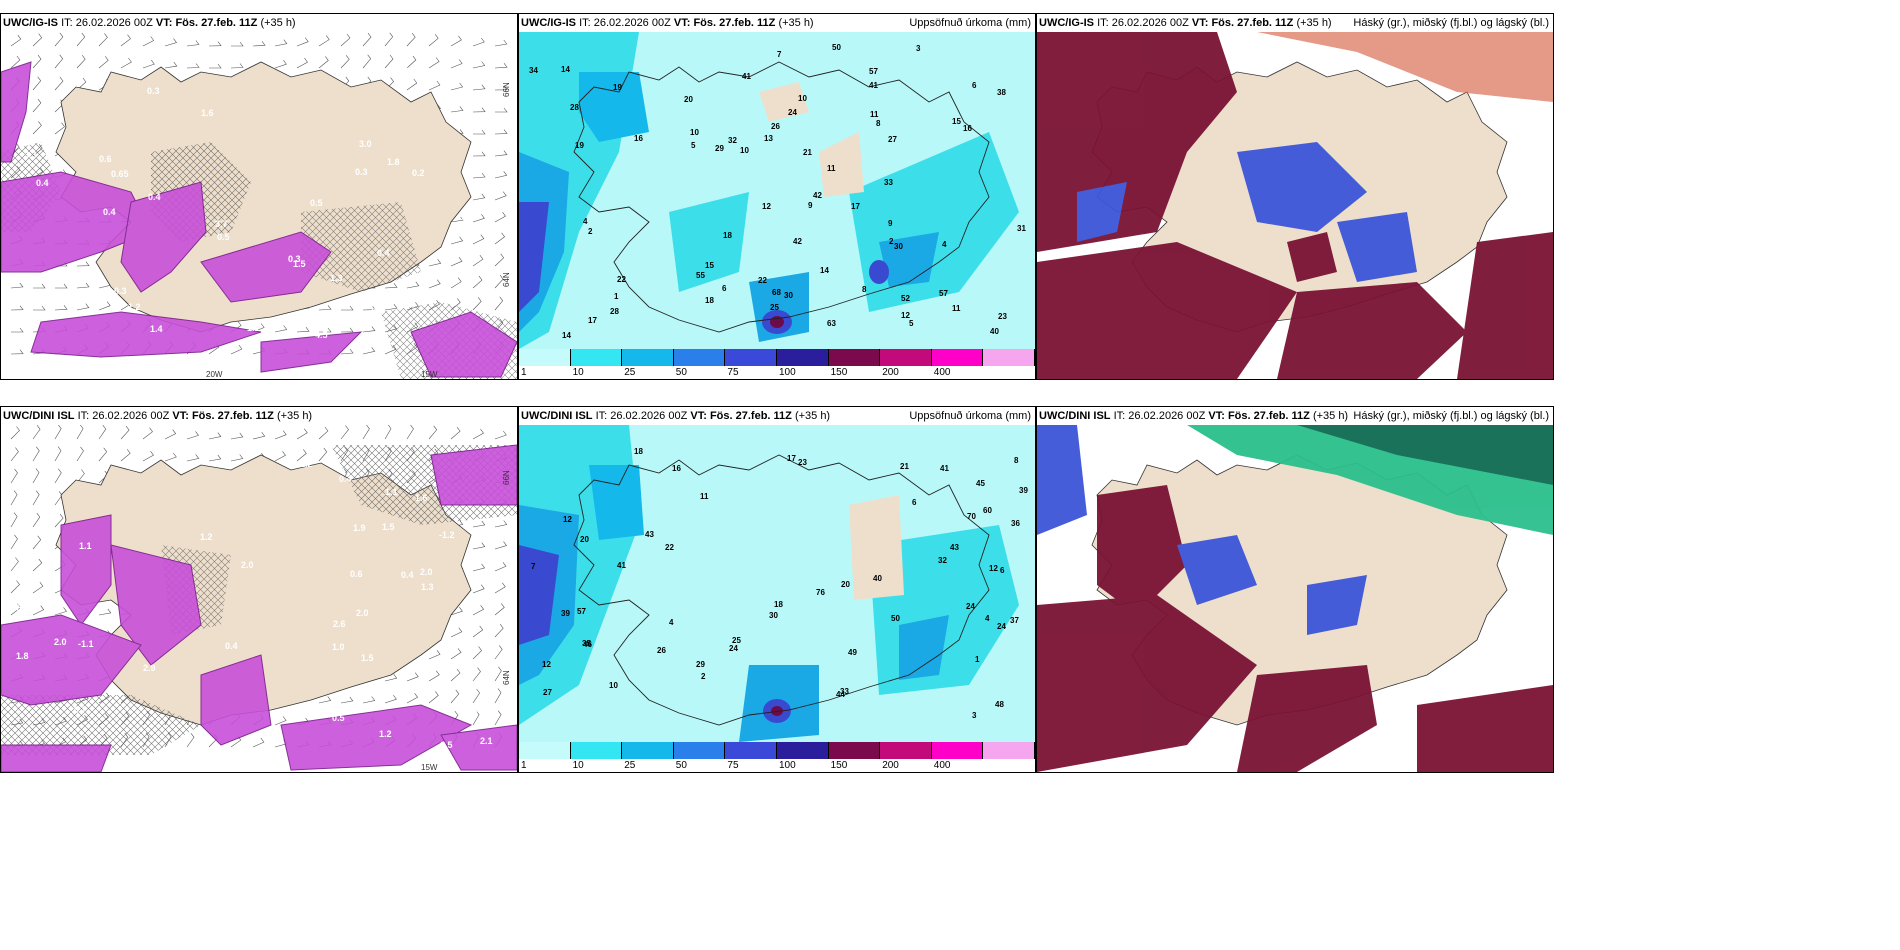 The image size is (1900, 950). Describe the element at coordinates (1001, 92) in the screenshot. I see `value-label: 38` at that location.